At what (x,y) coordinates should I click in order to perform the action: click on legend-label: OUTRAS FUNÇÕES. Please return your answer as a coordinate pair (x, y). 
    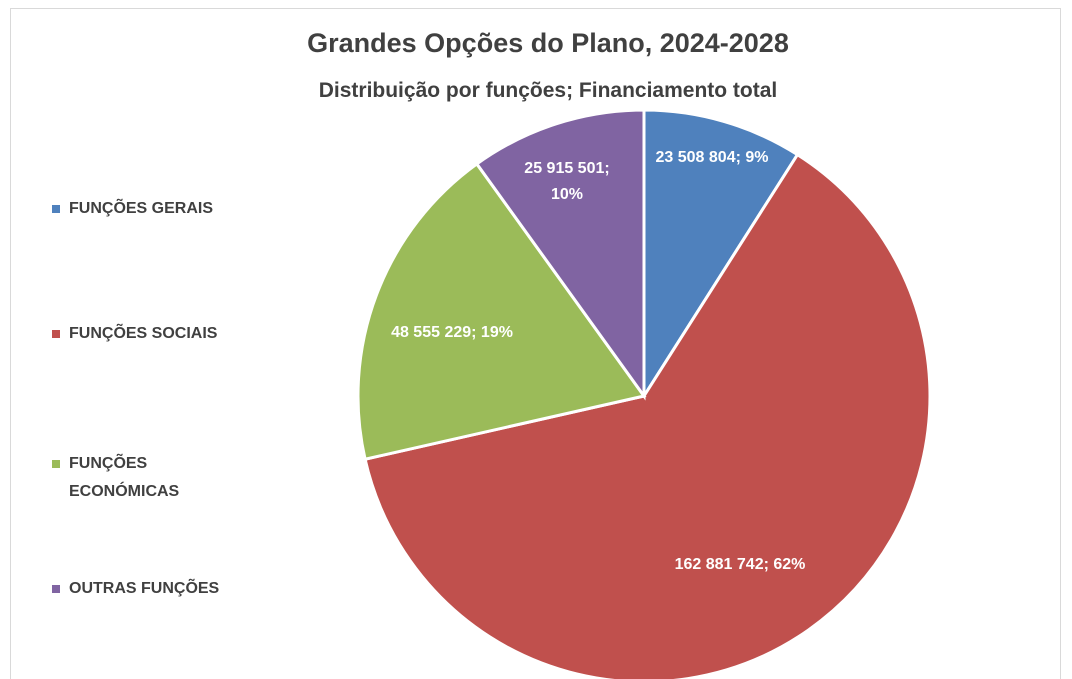
    Looking at the image, I should click on (144, 588).